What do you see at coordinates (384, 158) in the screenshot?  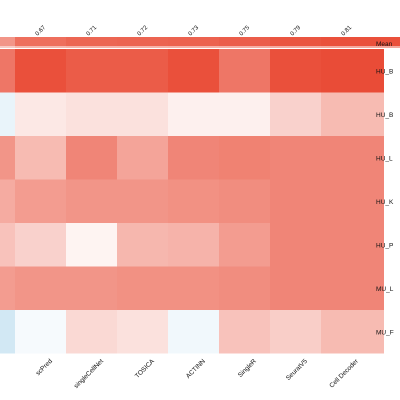 I see `row-label: HU_L` at bounding box center [384, 158].